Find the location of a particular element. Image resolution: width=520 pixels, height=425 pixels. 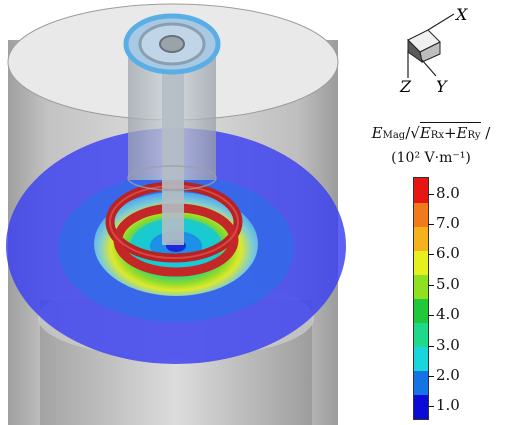

legend-title-e2-sub: Ry is located at coordinates (474, 135).